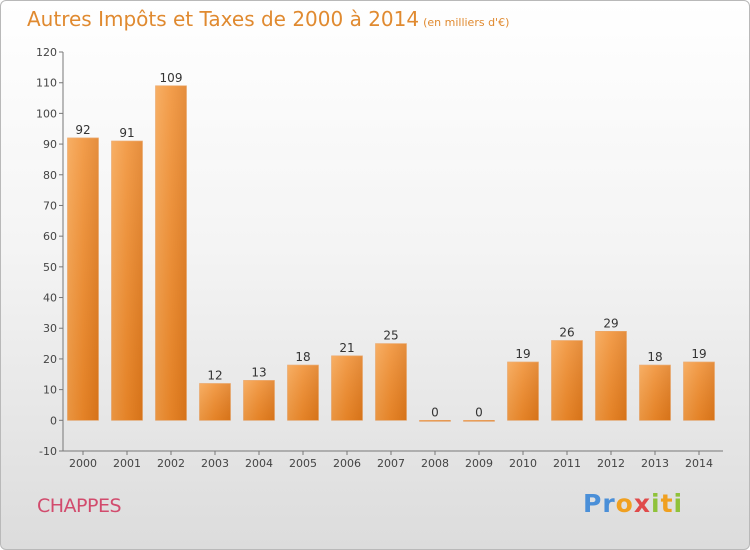 This screenshot has width=750, height=550. I want to click on data-label: 26, so click(566, 333).